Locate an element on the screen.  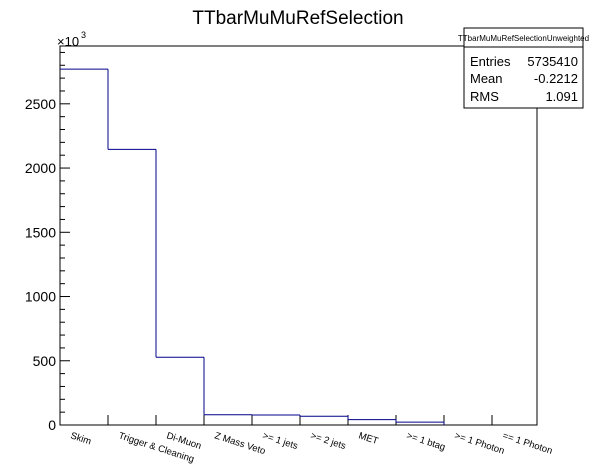
x-category-label: Z Mass Veto is located at coordinates (240, 443).